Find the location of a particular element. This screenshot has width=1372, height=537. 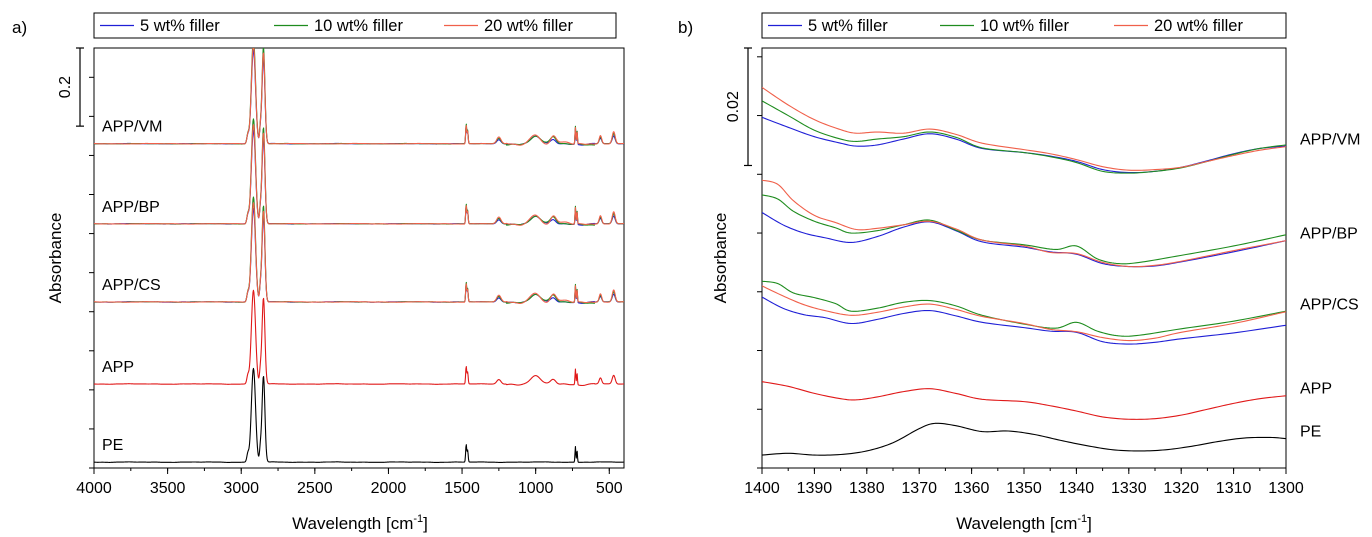

panel-b-legend-box is located at coordinates (1024, 25).